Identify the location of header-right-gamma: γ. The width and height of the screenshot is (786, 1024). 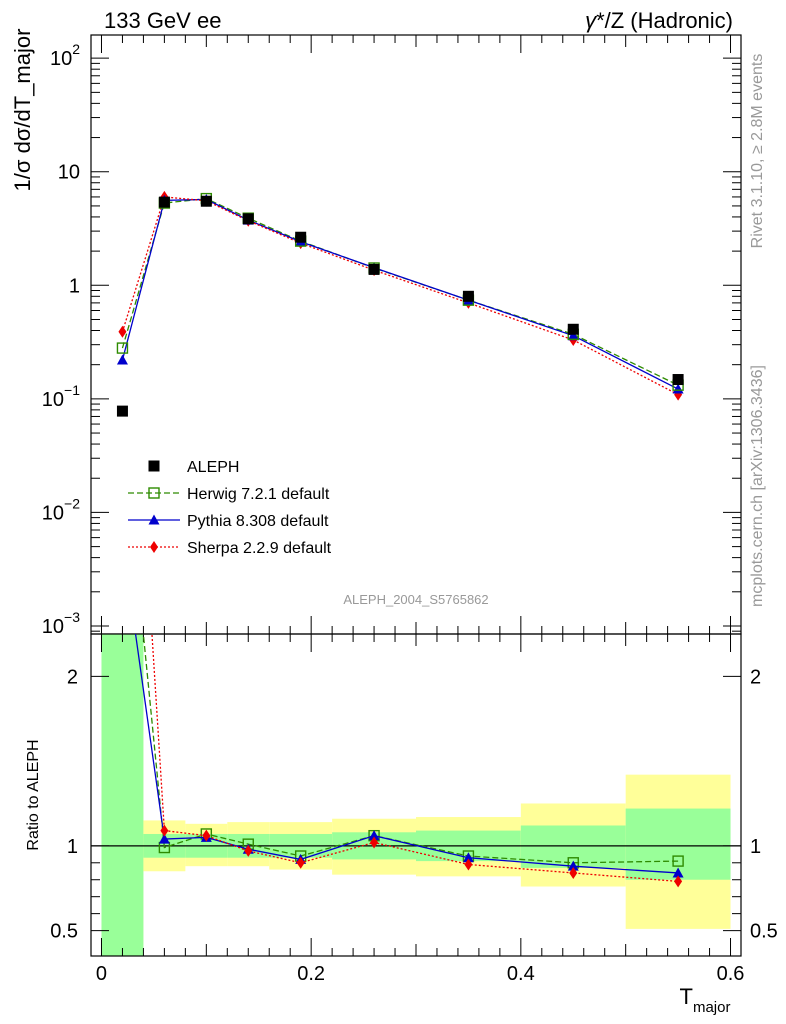
(591, 20).